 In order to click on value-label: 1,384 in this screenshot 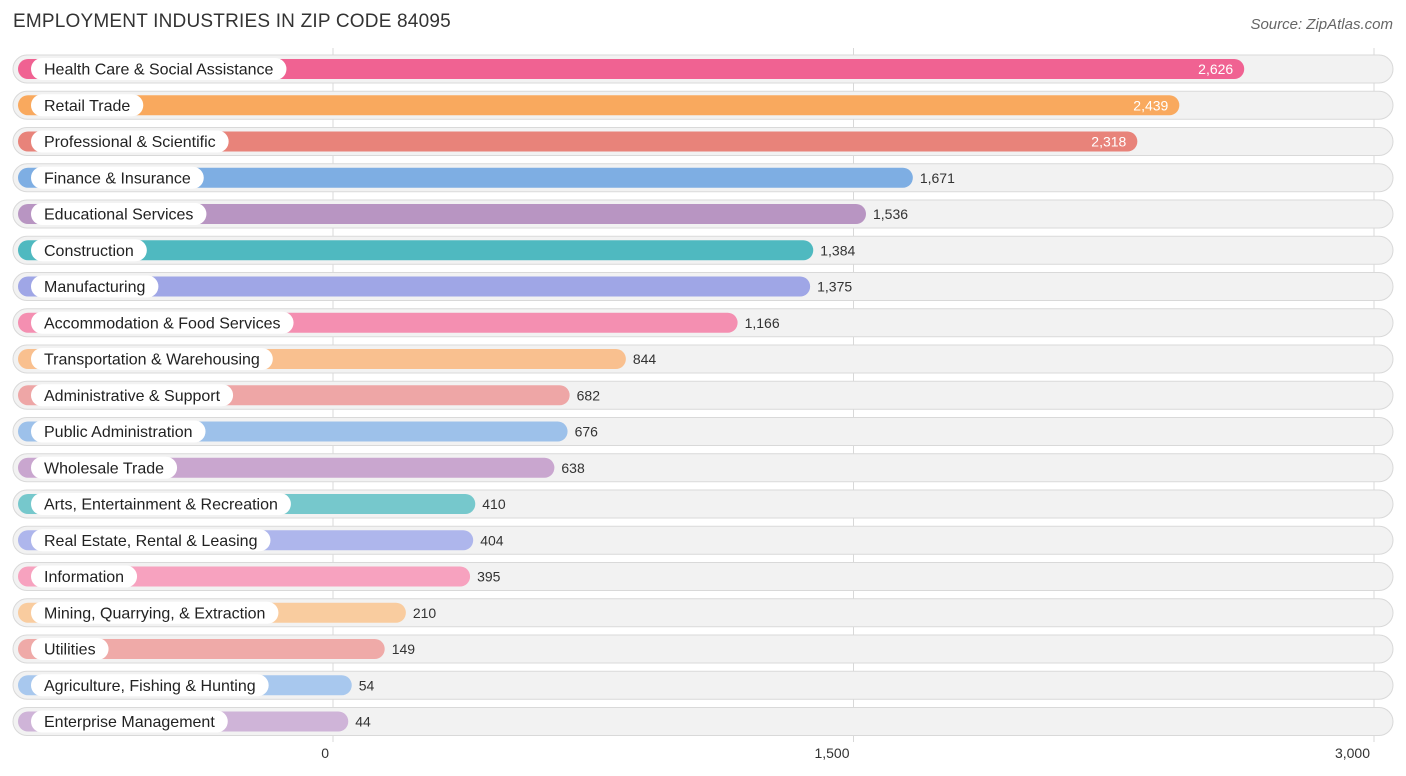, I will do `click(837, 250)`.